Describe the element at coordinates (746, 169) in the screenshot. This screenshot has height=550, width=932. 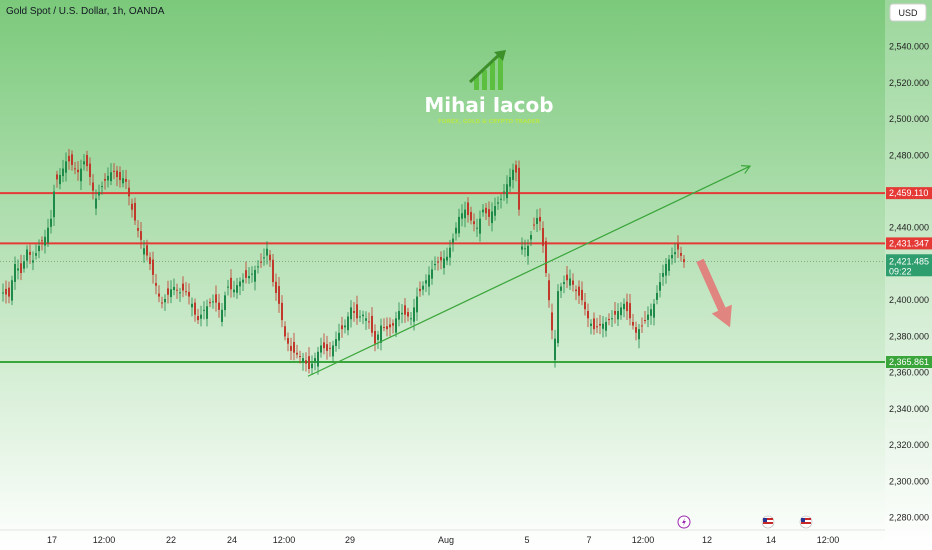
I see `trend-line-arrowhead` at that location.